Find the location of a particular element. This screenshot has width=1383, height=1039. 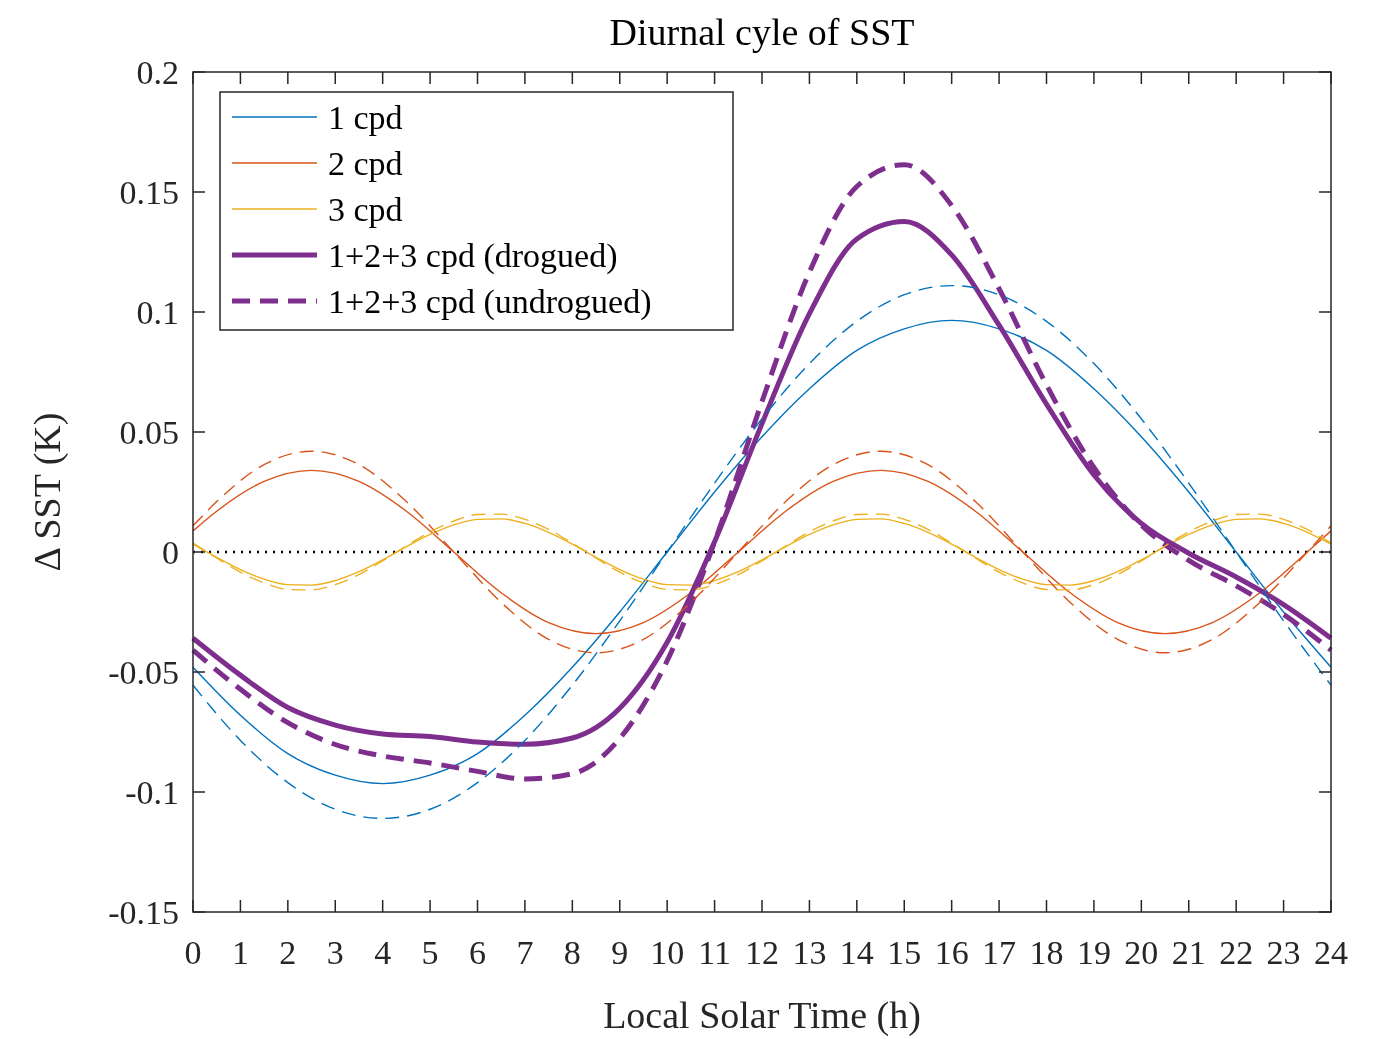

x-tick-label: 22 is located at coordinates (1236, 952).